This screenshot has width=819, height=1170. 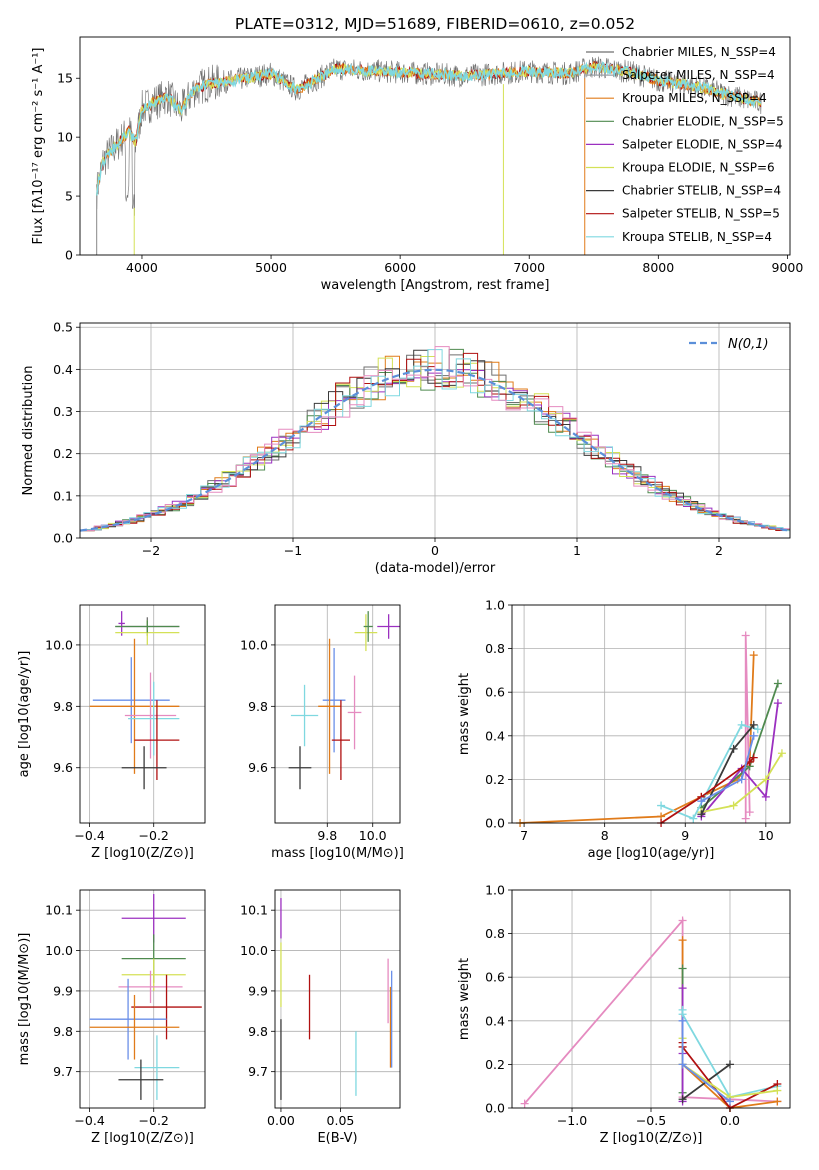 I want to click on x-tick-label: 10, so click(x=766, y=835).